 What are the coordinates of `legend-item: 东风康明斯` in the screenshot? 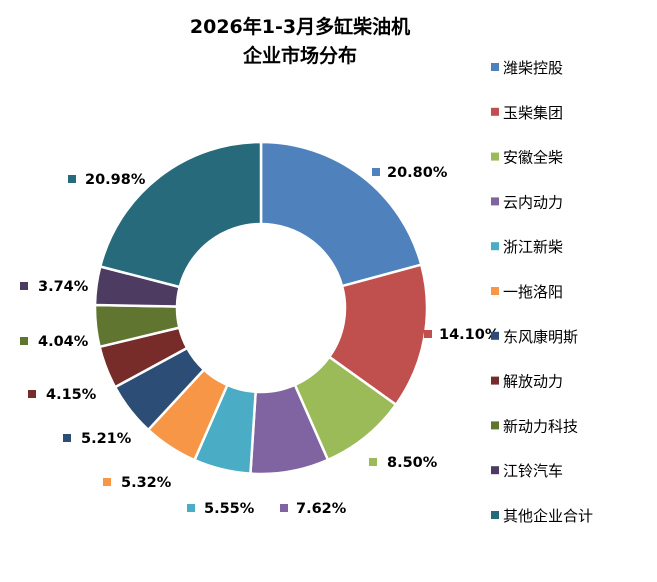 It's located at (534, 337).